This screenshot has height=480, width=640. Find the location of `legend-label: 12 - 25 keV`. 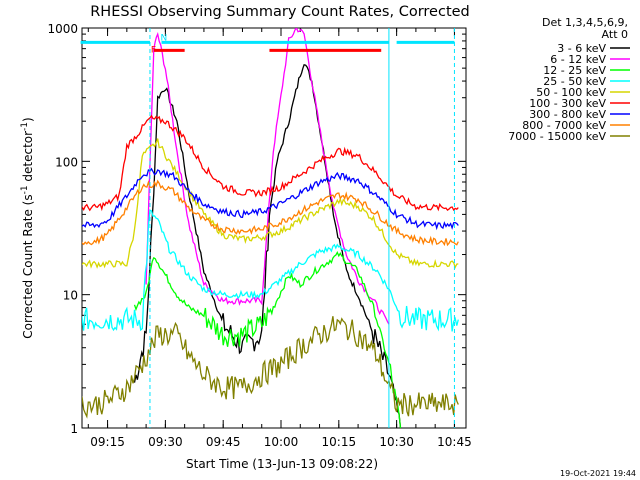

legend-label: 12 - 25 keV is located at coordinates (574, 70).